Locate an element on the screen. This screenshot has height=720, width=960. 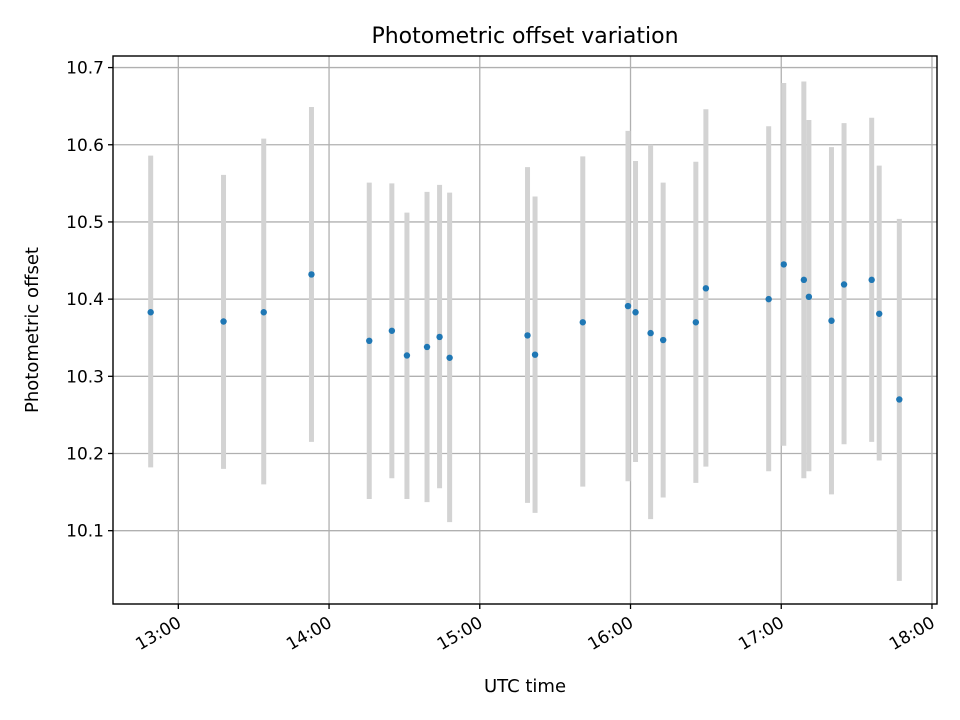
x-axis-label: UTC time is located at coordinates (525, 686).